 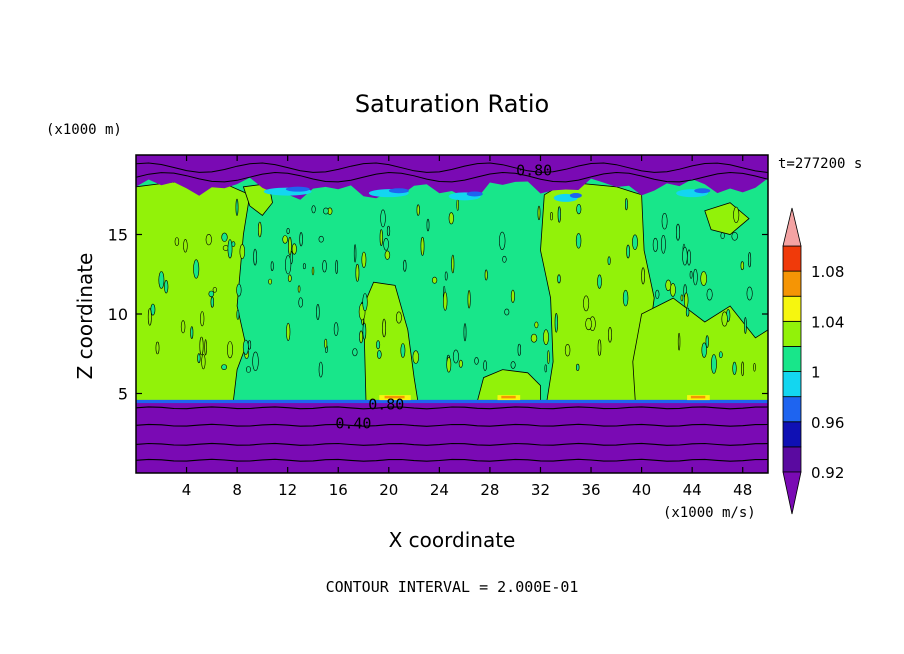 I want to click on x-tick-label: 20, so click(x=388, y=490).